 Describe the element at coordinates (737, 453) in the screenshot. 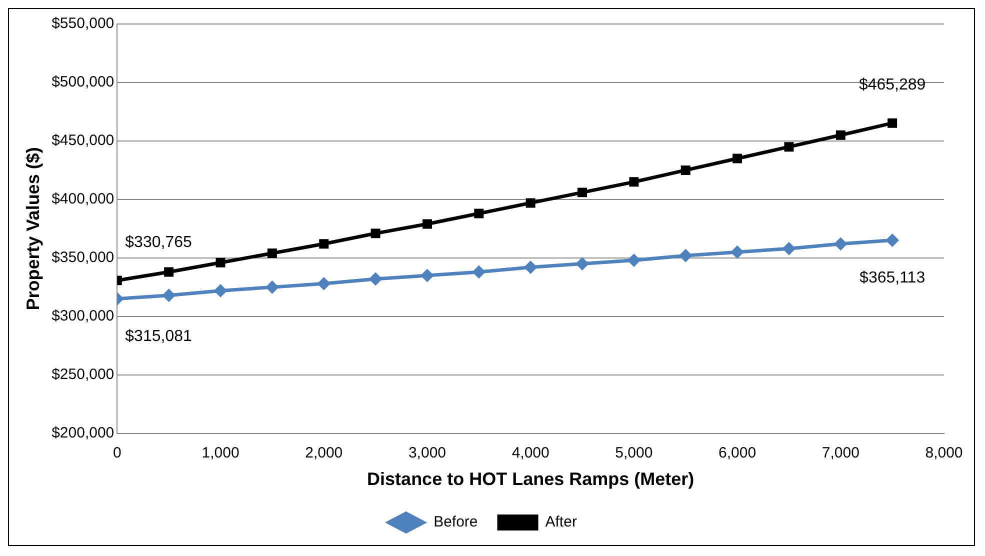

I see `x-tick-label: 6,000` at that location.